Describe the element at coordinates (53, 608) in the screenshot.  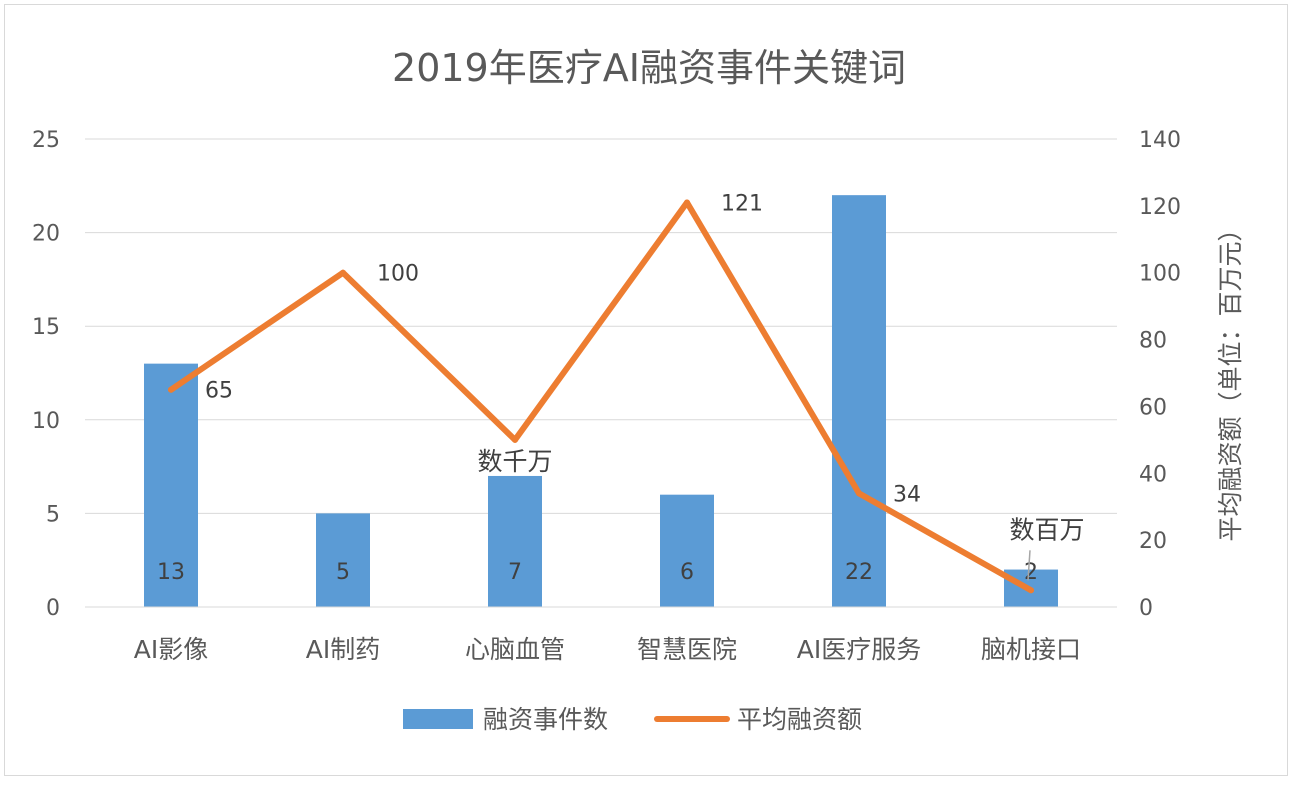
I see `left-tick-label: 0` at that location.